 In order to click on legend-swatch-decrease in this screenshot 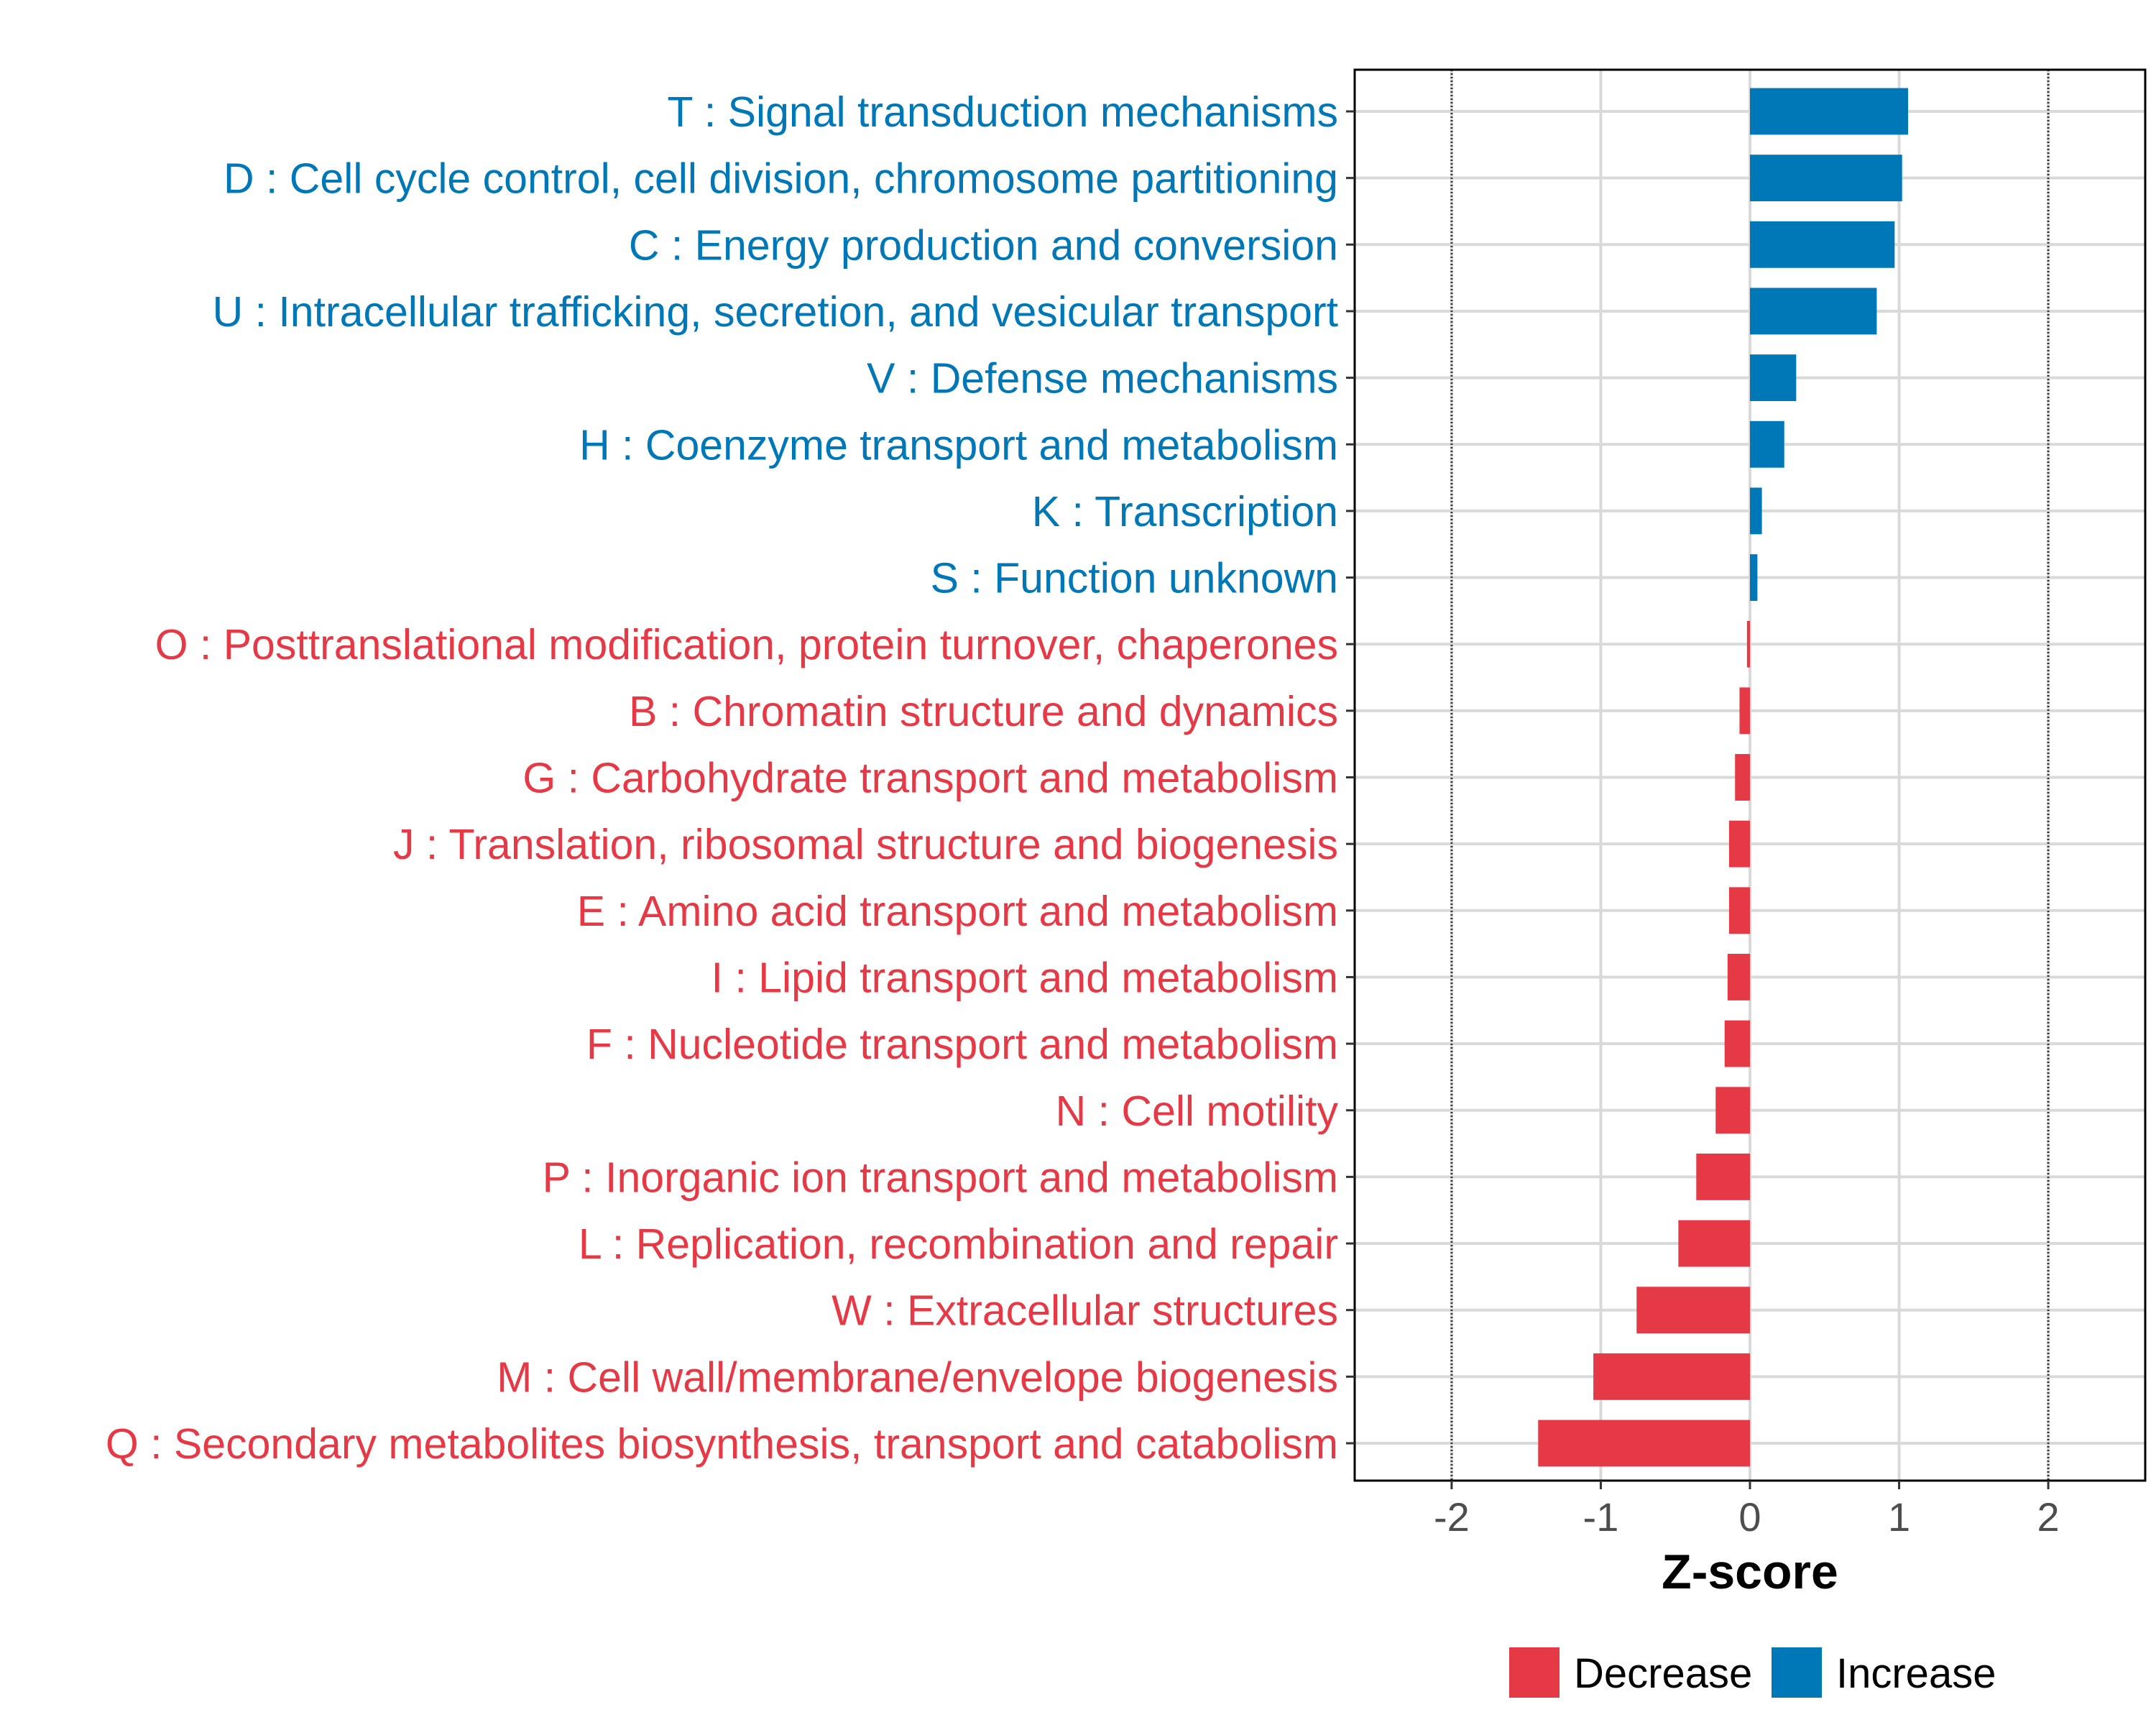, I will do `click(1534, 1672)`.